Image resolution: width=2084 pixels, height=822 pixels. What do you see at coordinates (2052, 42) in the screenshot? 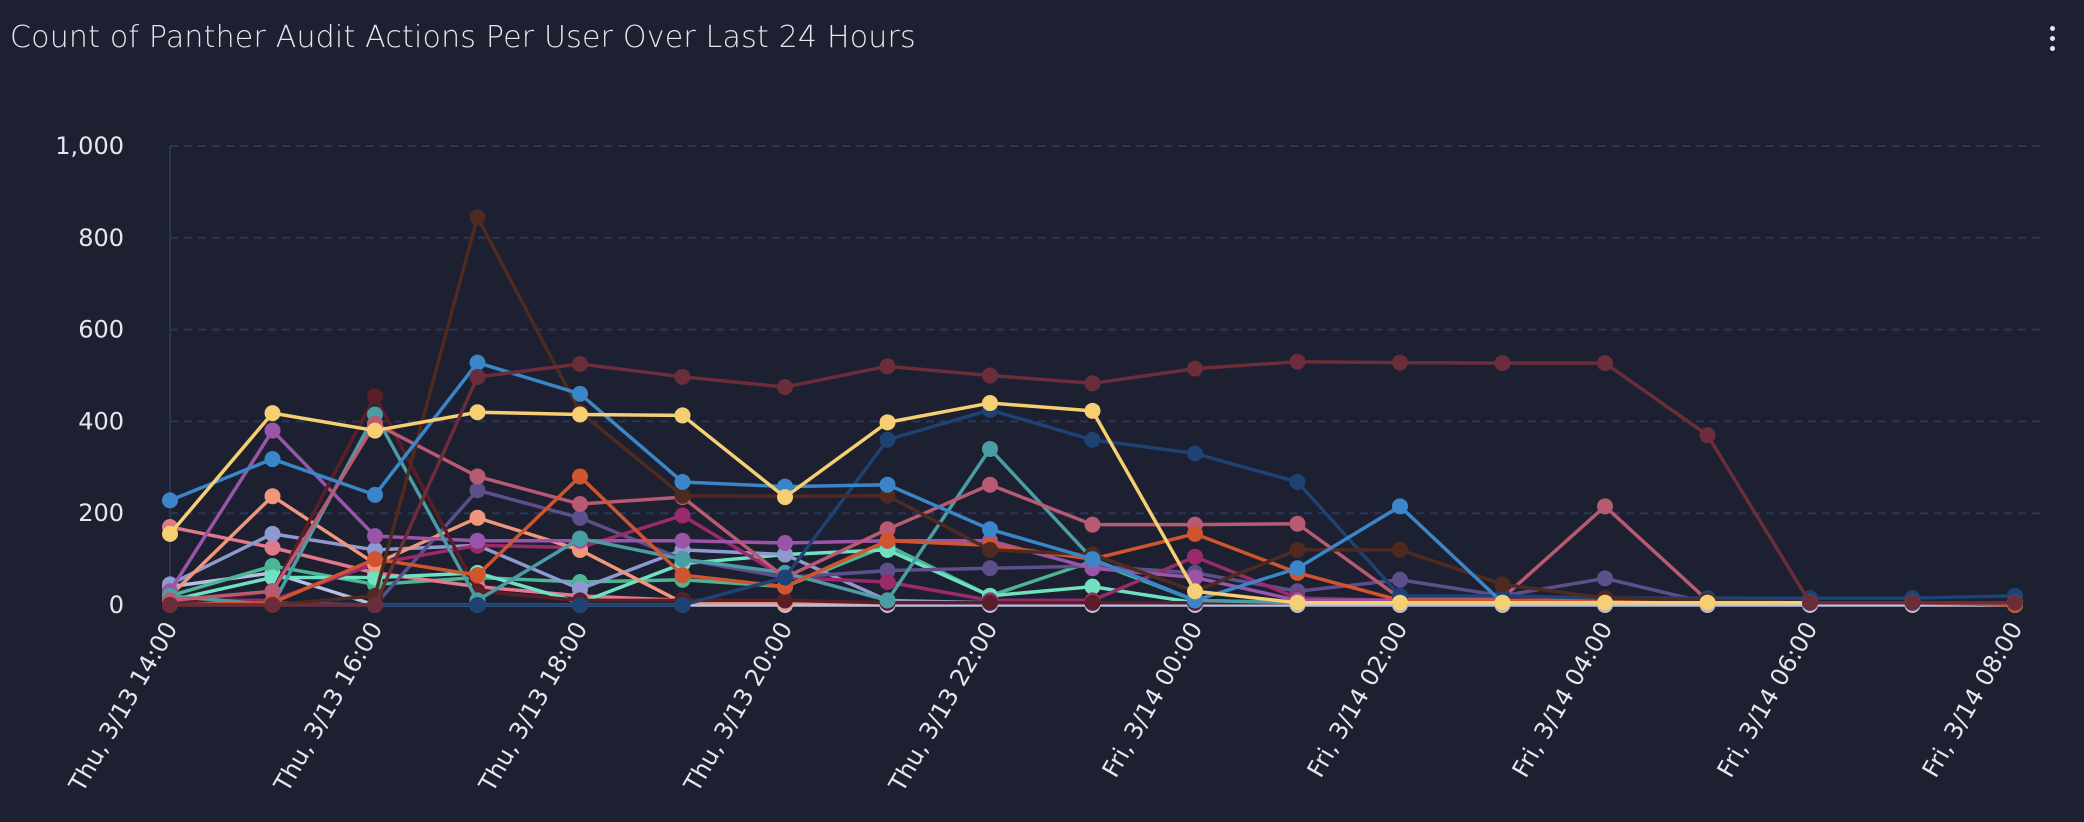
I see `kebab-menu-icon` at bounding box center [2052, 42].